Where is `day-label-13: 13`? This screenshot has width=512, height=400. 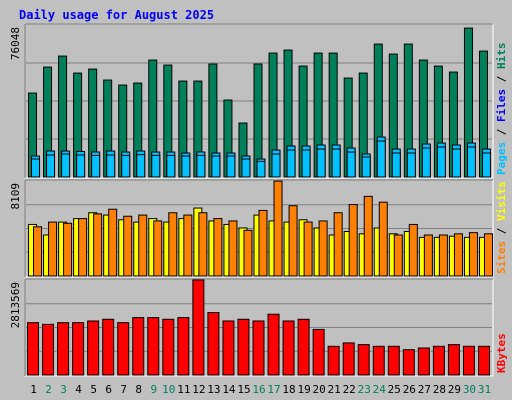
day-label-13: 13 is located at coordinates (213, 389).